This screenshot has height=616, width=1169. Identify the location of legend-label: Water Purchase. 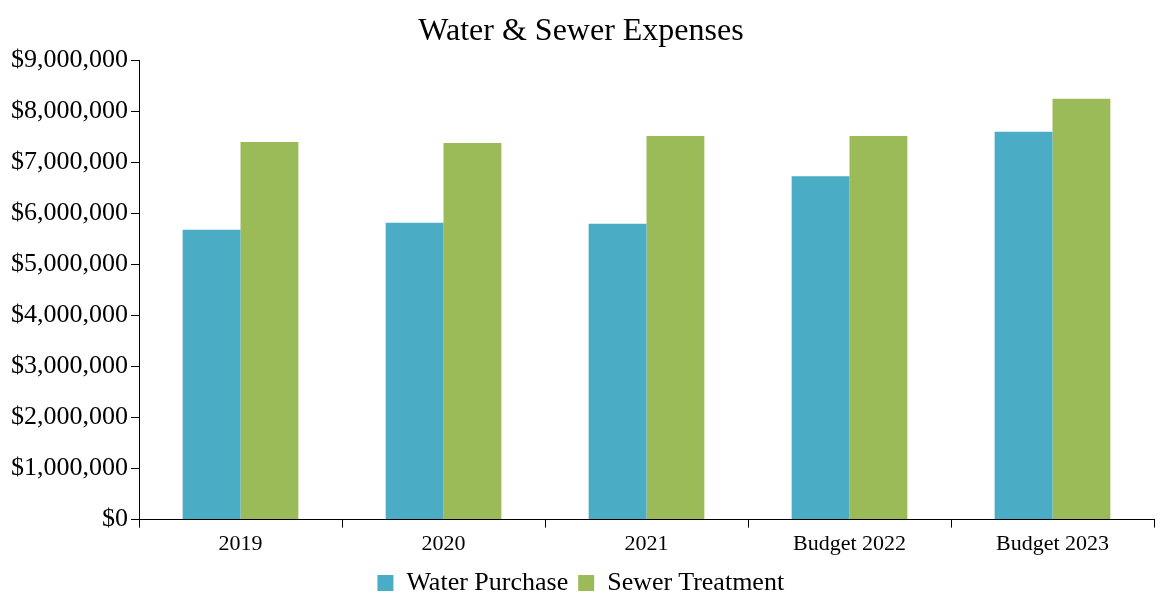
(487, 581).